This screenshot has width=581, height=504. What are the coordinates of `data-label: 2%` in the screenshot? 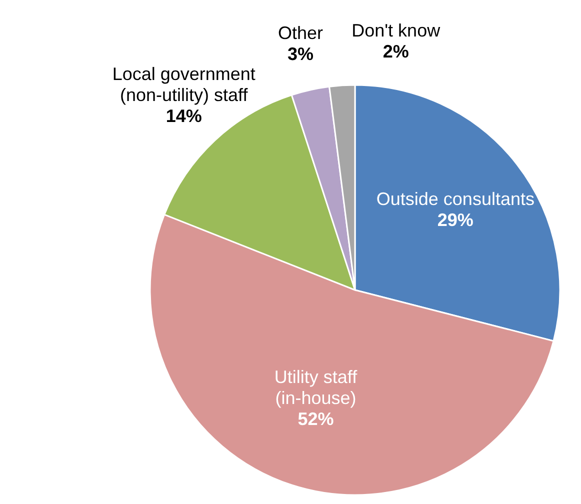 It's located at (395, 51).